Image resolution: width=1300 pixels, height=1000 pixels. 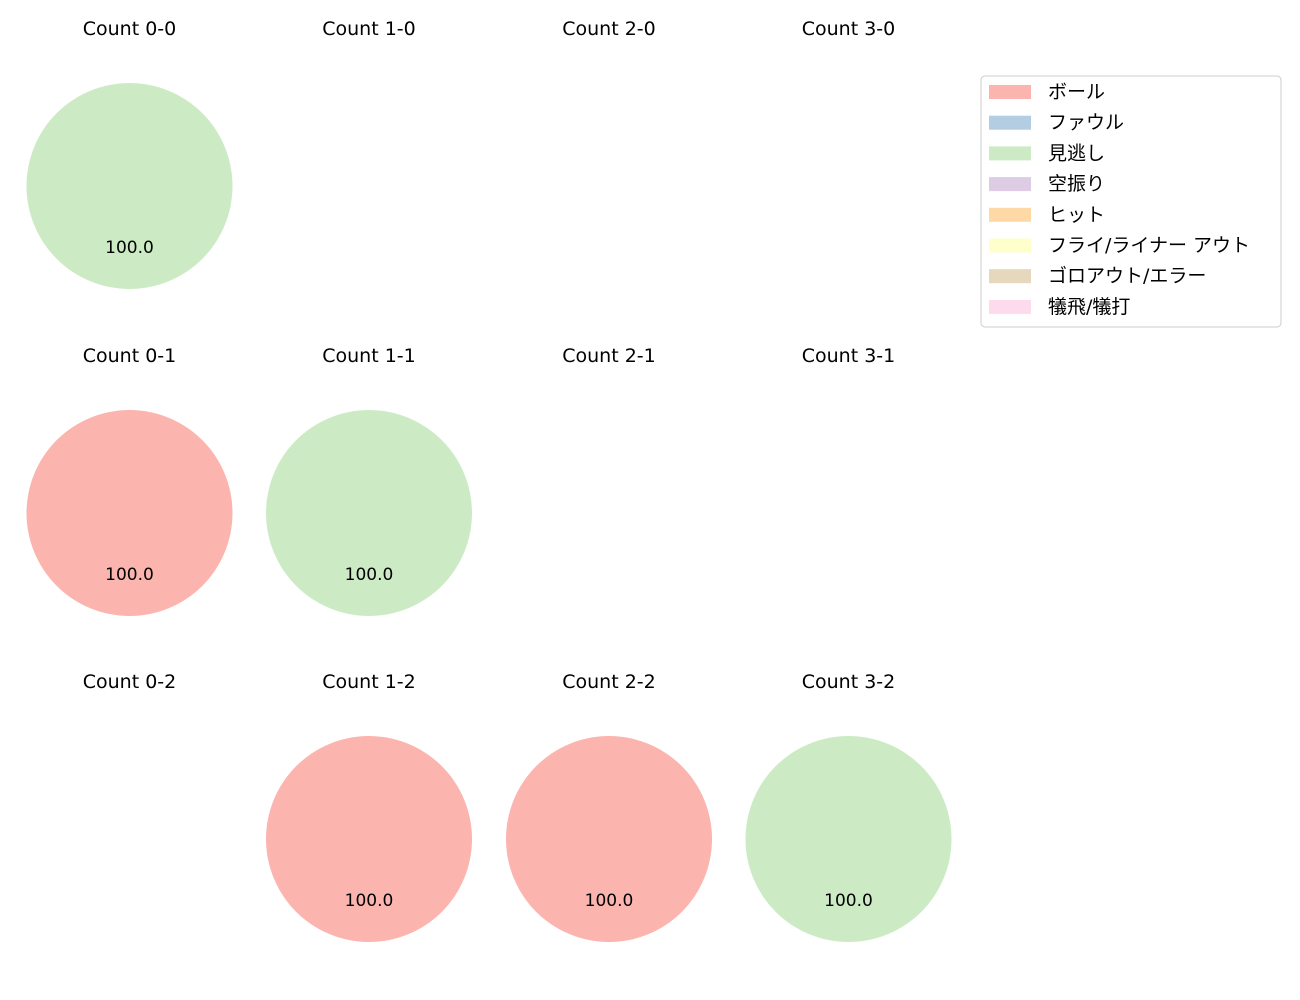 What do you see at coordinates (369, 356) in the screenshot?
I see `panel-title: Count 1-1` at bounding box center [369, 356].